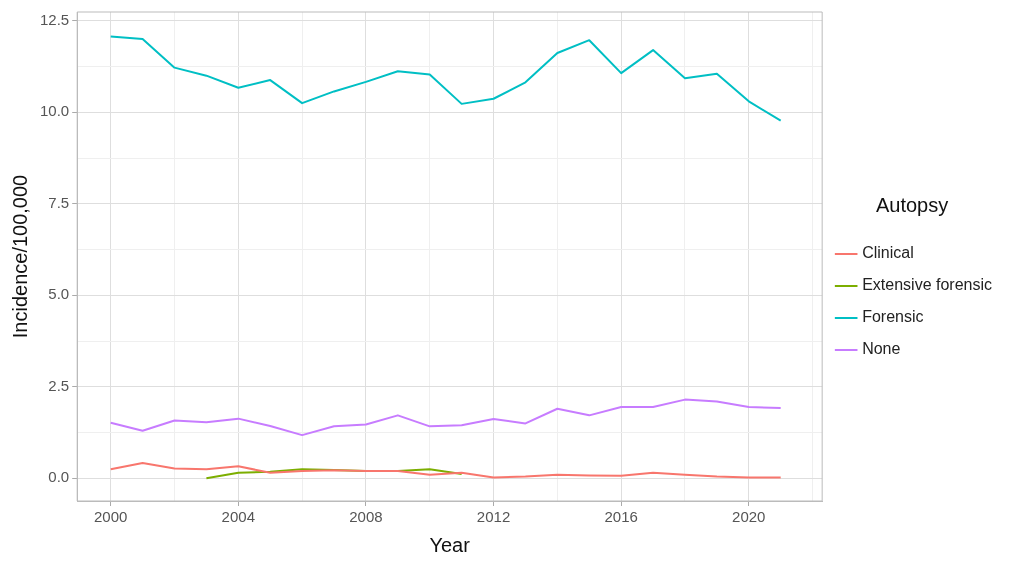  I want to click on y-axis-title: Incidence/100,000, so click(19, 256).